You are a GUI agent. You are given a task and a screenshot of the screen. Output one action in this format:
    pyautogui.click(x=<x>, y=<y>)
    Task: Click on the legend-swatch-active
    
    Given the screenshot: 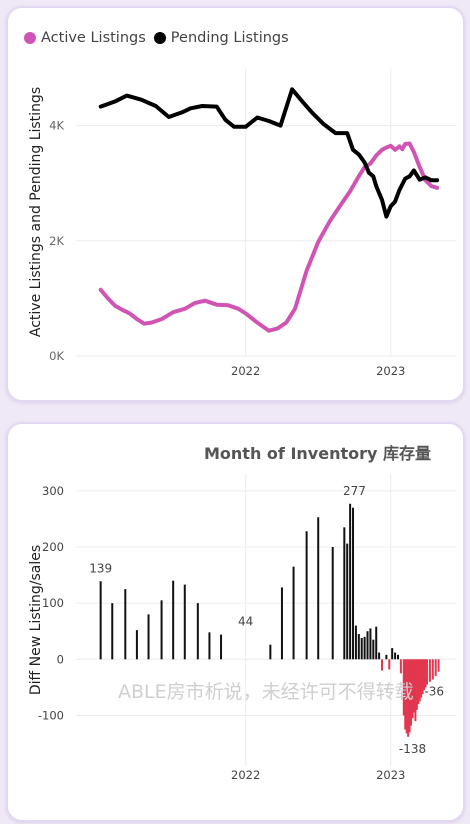 What is the action you would take?
    pyautogui.click(x=30, y=38)
    